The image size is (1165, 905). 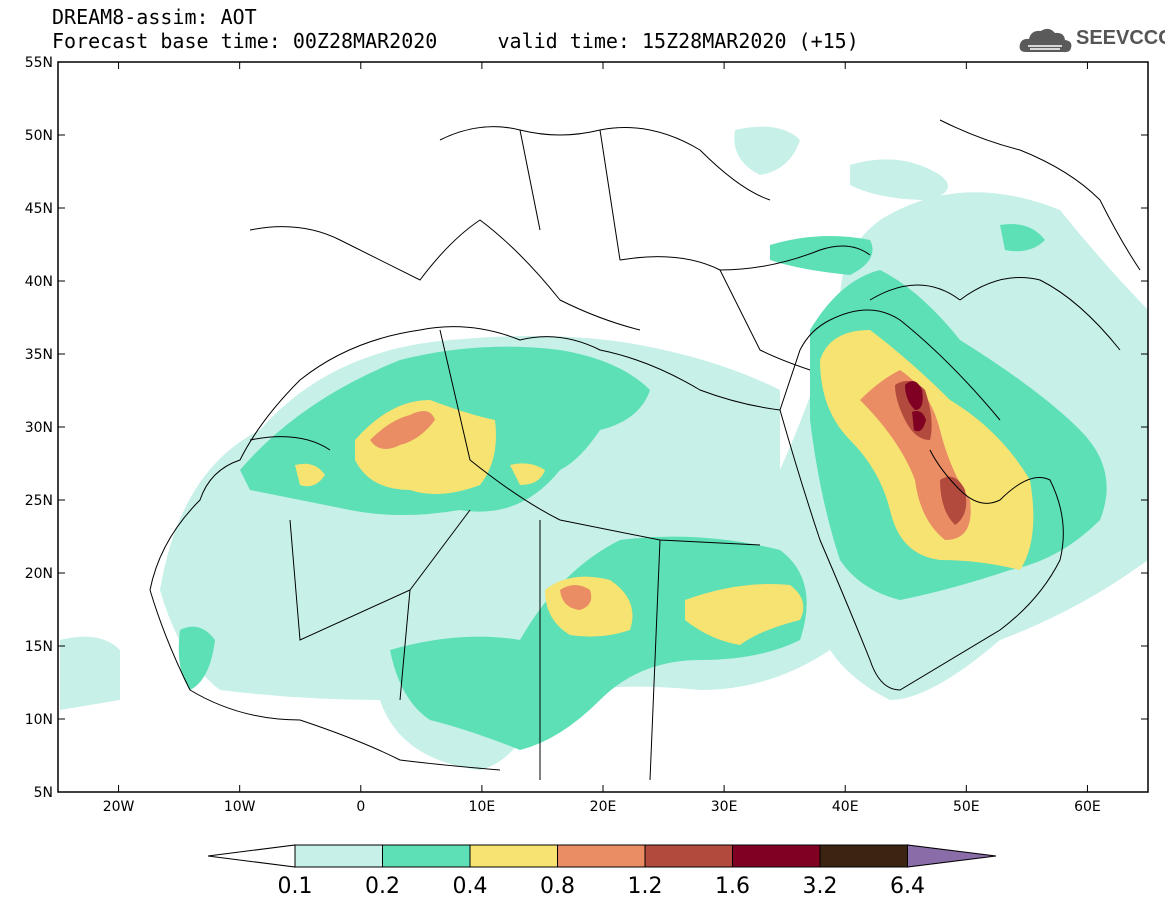 What do you see at coordinates (154, 17) in the screenshot?
I see `map-title: DREAM8-assim: AOT` at bounding box center [154, 17].